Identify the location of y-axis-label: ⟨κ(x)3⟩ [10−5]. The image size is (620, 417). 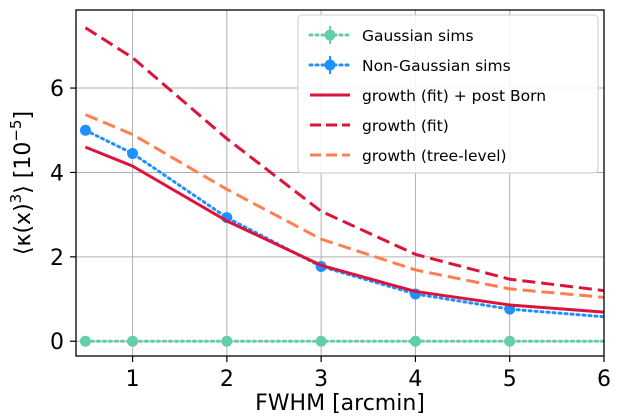
(21, 183).